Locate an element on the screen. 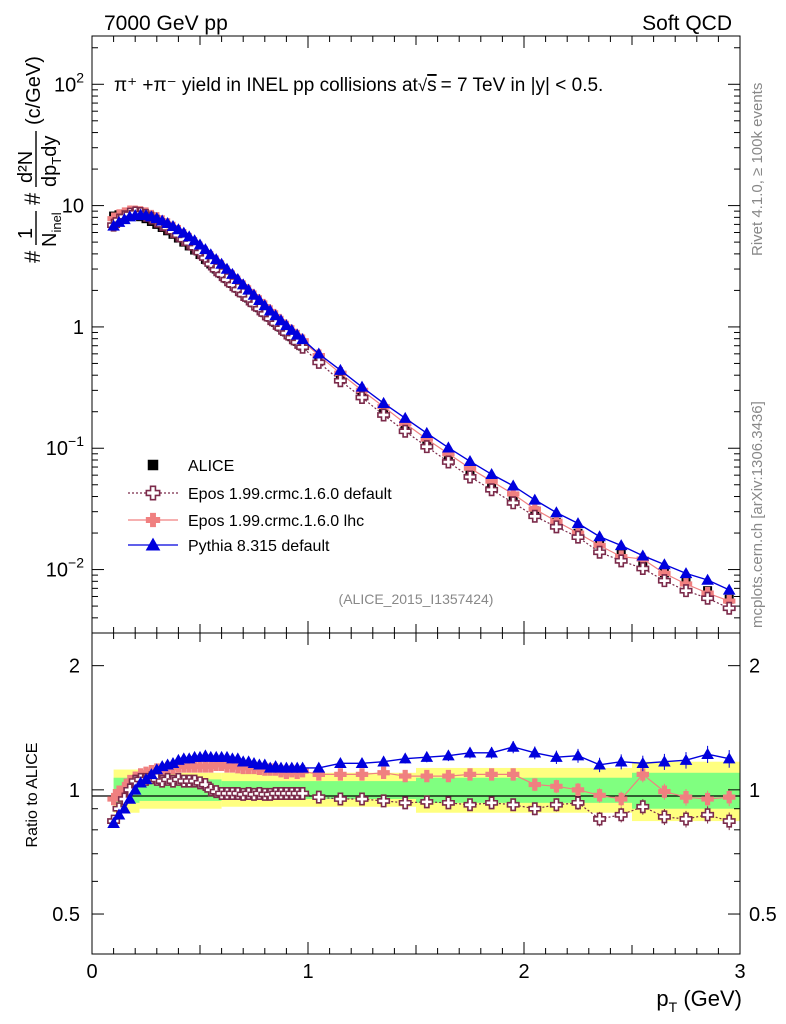 This screenshot has width=786, height=1024. title-post: = 7 TeV in |y| < 0.5. is located at coordinates (522, 85).